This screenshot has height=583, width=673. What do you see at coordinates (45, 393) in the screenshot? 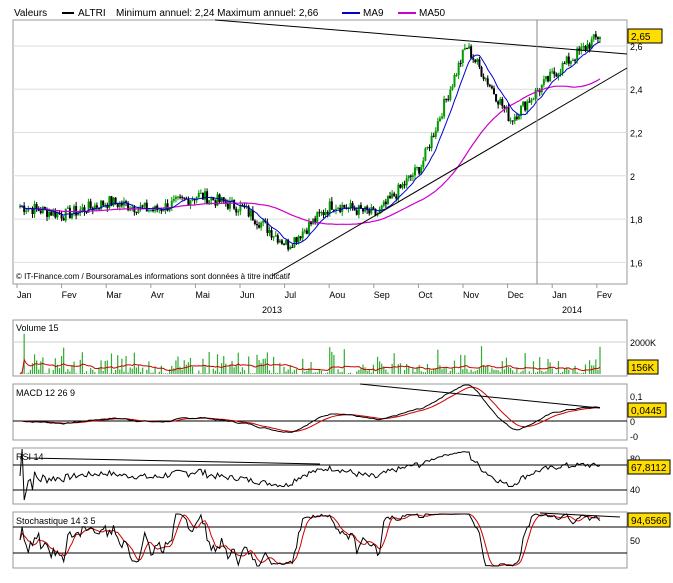
I see `macd-title: MACD 12 26 9` at bounding box center [45, 393].